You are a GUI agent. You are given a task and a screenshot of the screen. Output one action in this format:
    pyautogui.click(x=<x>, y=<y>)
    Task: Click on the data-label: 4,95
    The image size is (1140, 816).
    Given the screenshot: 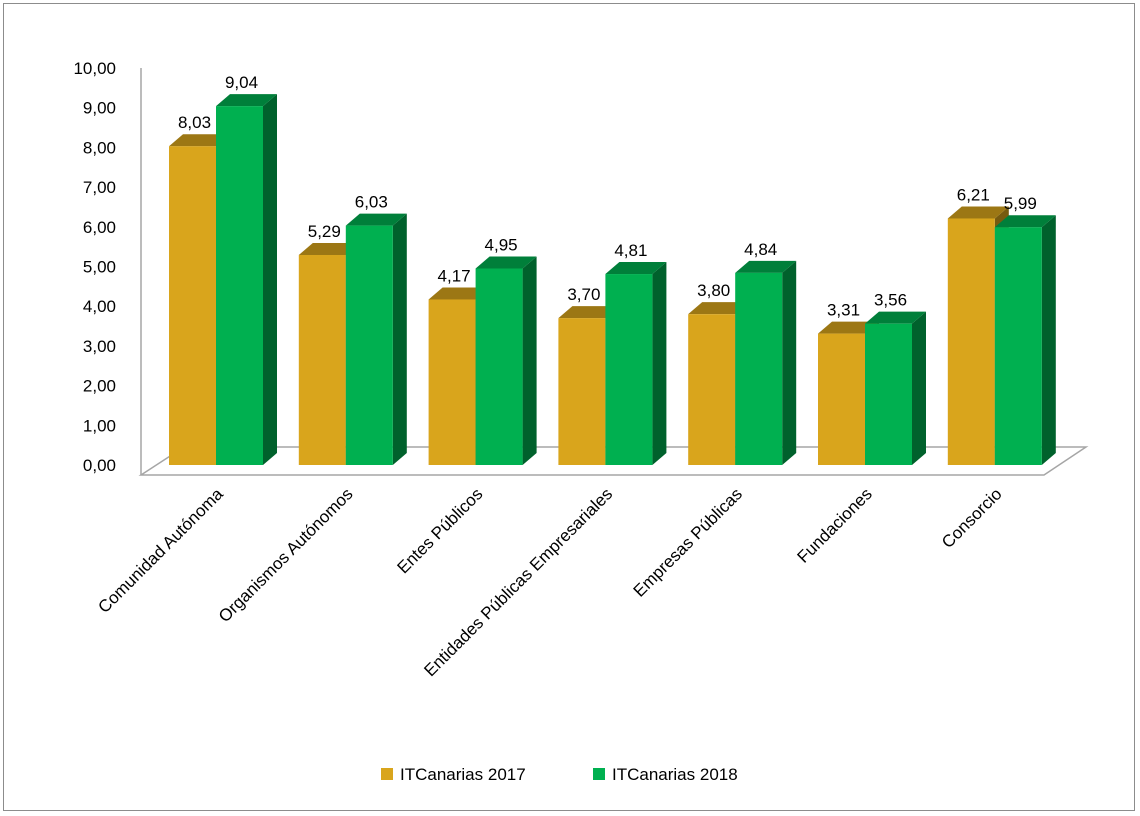 What is the action you would take?
    pyautogui.click(x=501, y=244)
    